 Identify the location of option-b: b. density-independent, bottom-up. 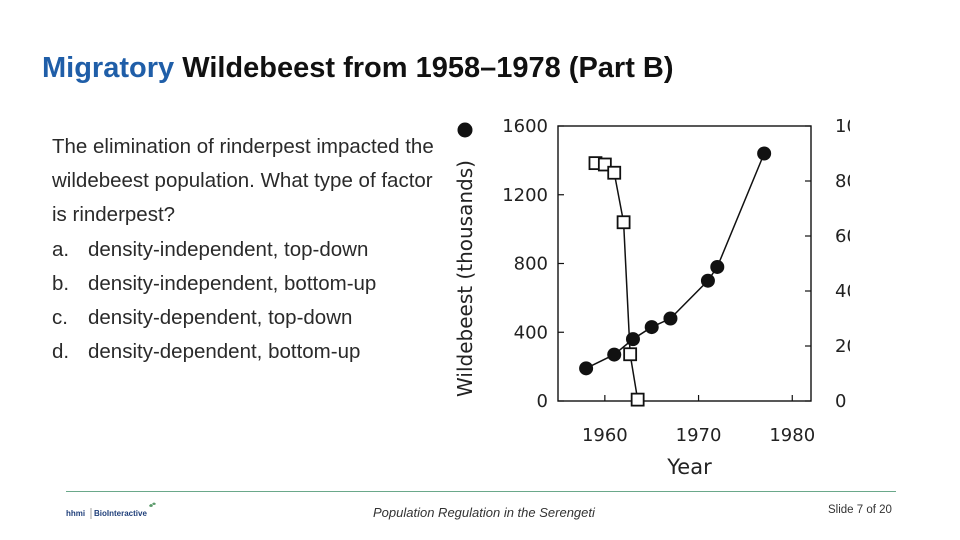
(244, 284).